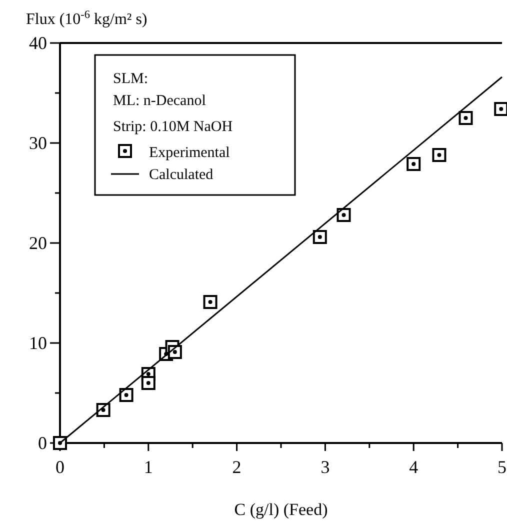  What do you see at coordinates (42, 443) in the screenshot?
I see `y-tick-label: 0` at bounding box center [42, 443].